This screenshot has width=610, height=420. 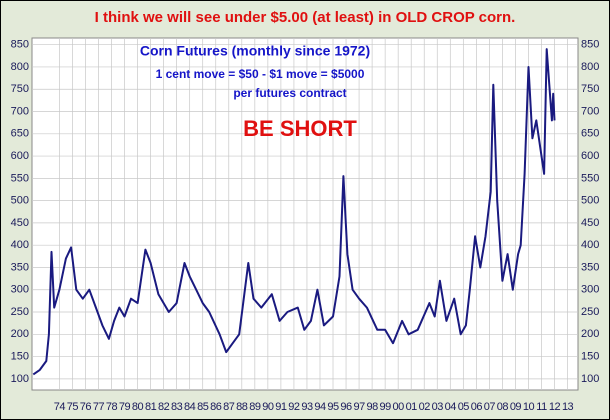 I want to click on x-tick-label: 82, so click(x=164, y=407).